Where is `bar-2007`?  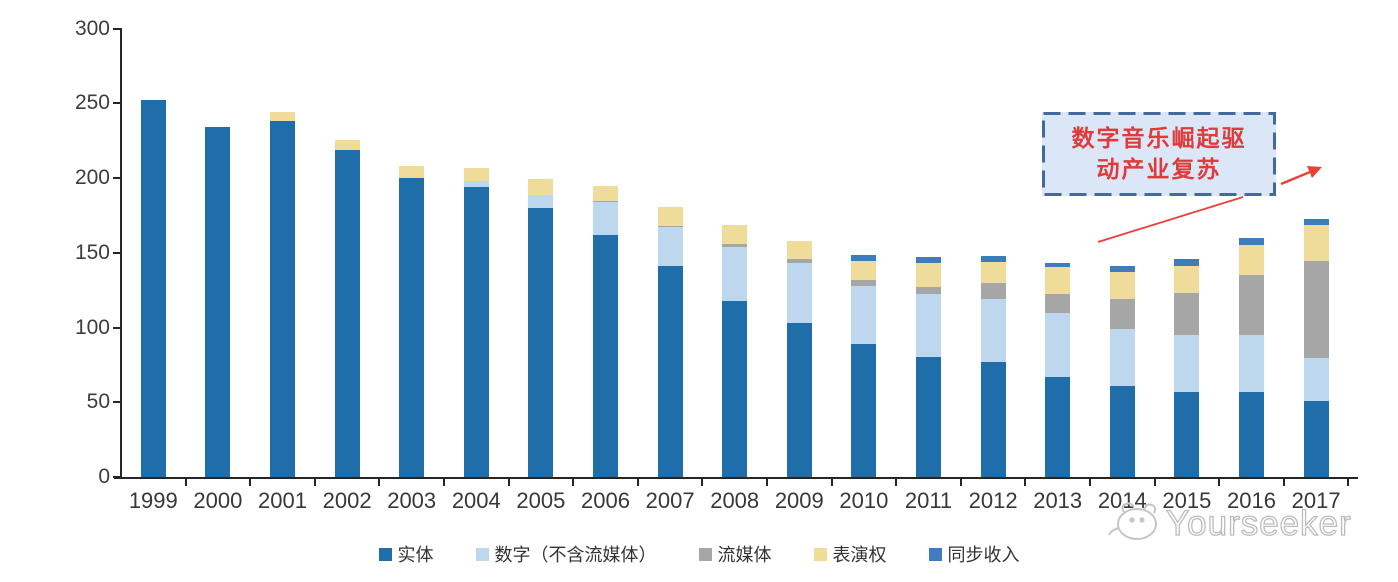 bar-2007 is located at coordinates (670, 342).